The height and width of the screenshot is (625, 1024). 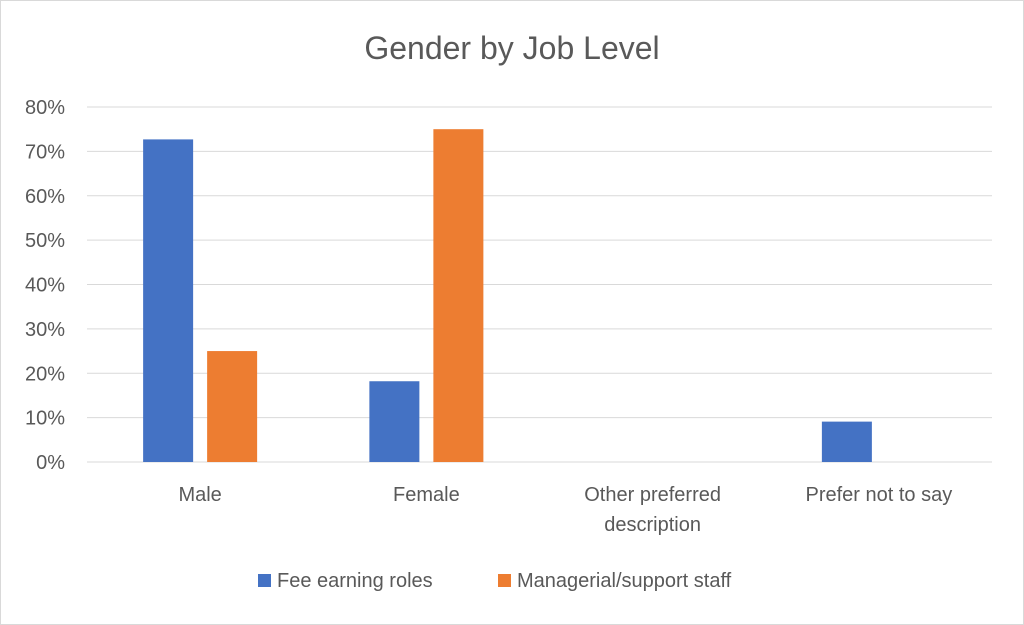 What do you see at coordinates (199, 495) in the screenshot?
I see `x-category-label: Male` at bounding box center [199, 495].